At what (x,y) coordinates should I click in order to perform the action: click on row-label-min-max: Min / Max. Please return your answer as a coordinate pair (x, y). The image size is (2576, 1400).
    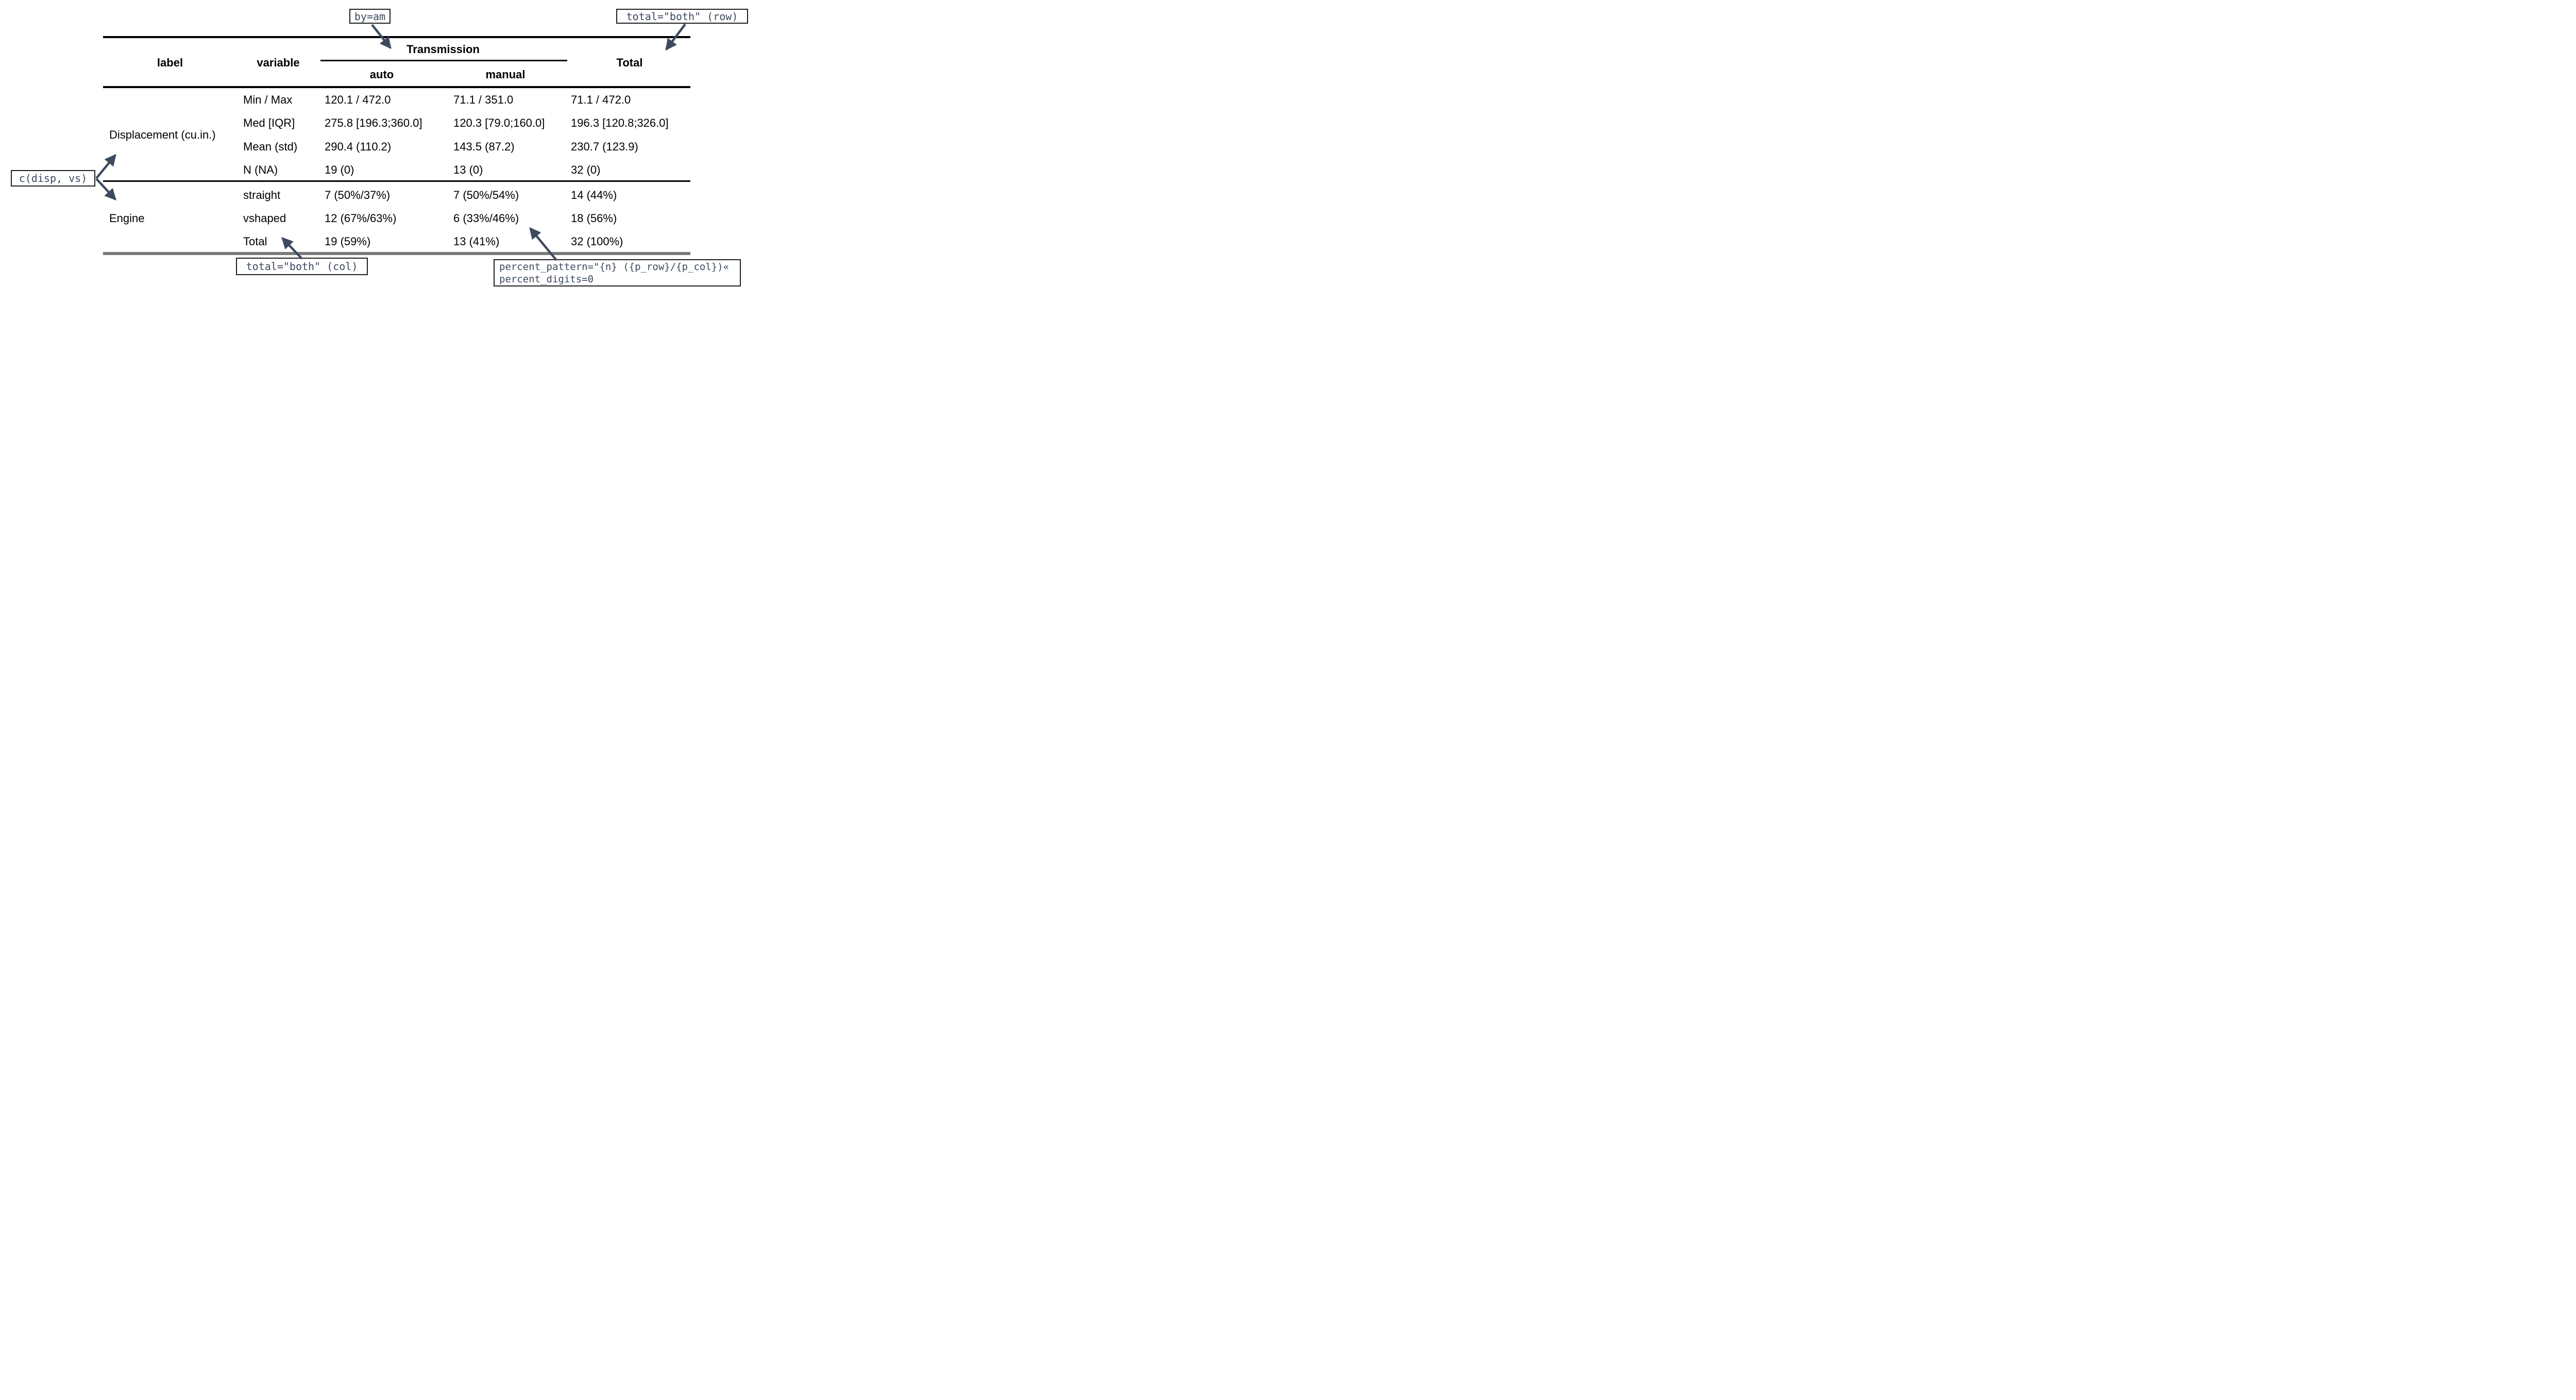
    Looking at the image, I should click on (268, 99).